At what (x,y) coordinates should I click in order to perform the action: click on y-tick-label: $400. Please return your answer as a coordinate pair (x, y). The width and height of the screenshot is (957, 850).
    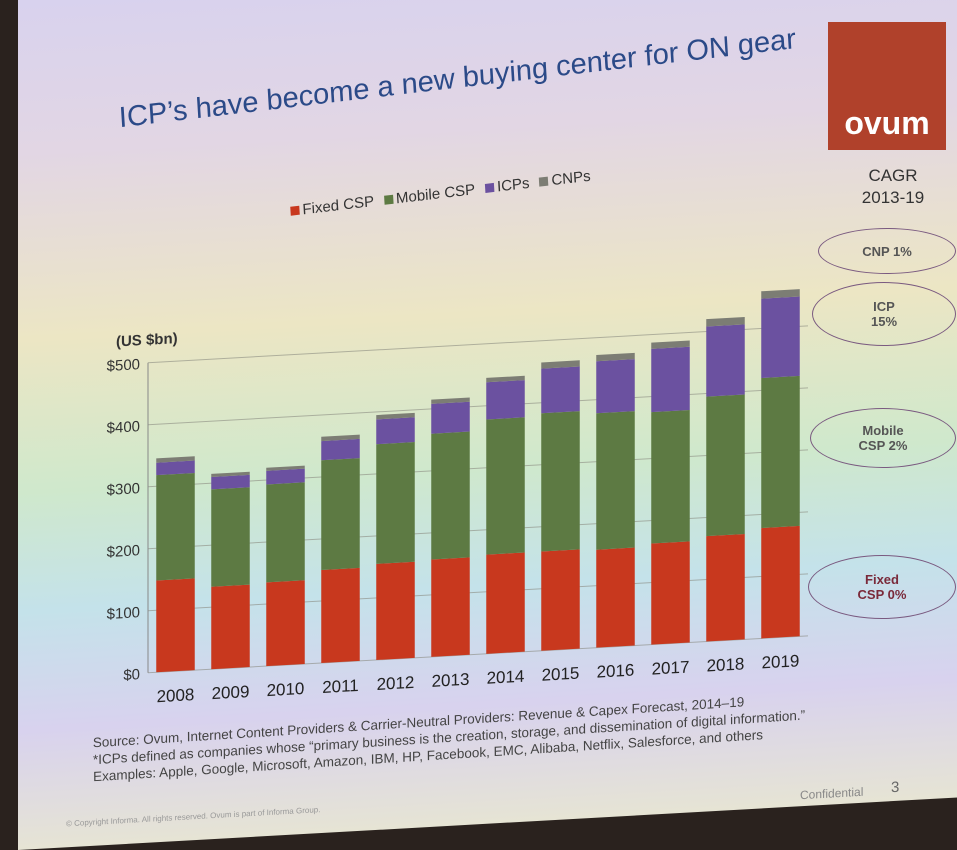
    Looking at the image, I should click on (123, 427).